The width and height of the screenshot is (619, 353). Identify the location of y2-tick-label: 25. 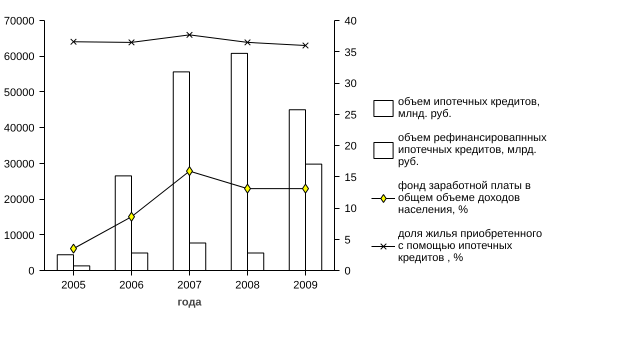
(350, 115).